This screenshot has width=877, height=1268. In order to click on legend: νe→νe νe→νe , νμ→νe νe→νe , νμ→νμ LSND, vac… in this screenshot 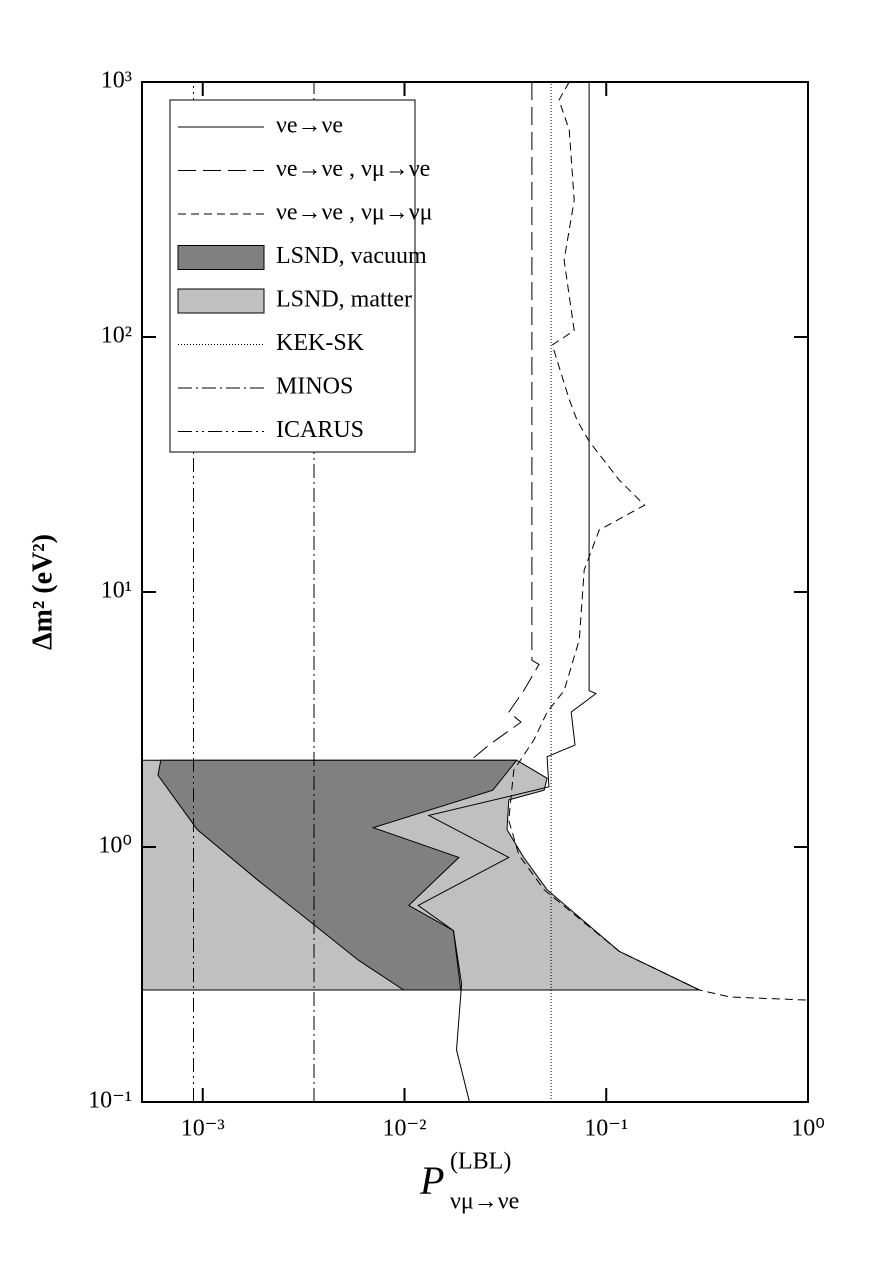, I will do `click(300, 276)`.